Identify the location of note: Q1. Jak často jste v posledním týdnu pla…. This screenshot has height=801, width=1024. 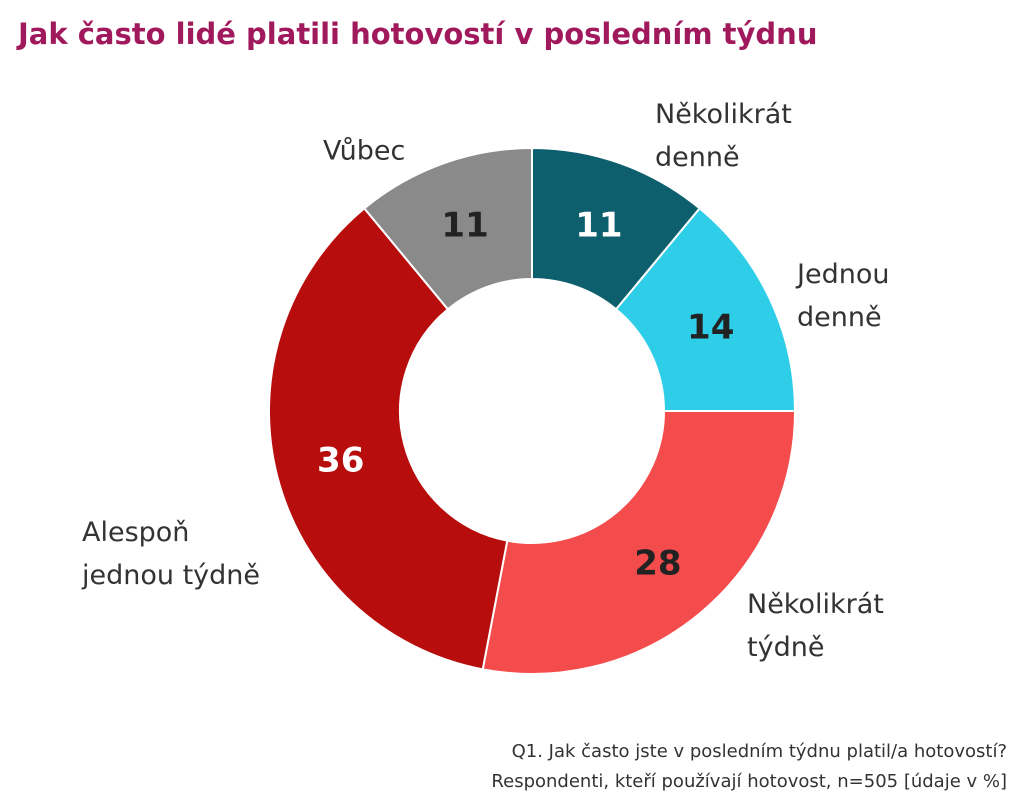
(759, 751).